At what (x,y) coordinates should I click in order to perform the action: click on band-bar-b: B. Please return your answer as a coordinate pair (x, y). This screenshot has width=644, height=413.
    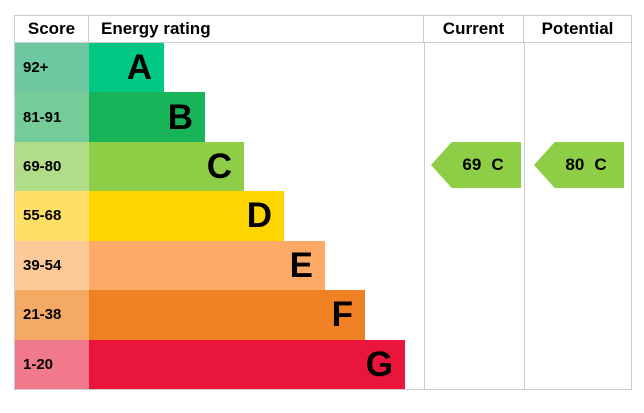
    Looking at the image, I should click on (147, 117).